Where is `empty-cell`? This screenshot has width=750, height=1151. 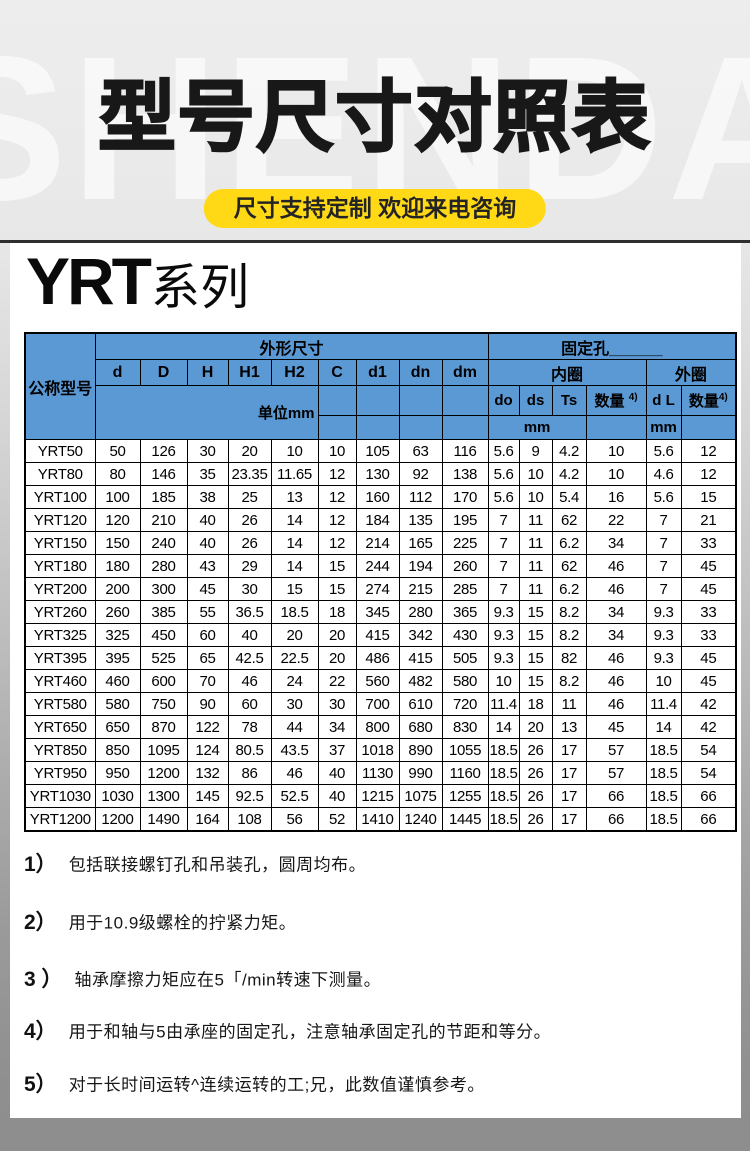
empty-cell is located at coordinates (377, 400).